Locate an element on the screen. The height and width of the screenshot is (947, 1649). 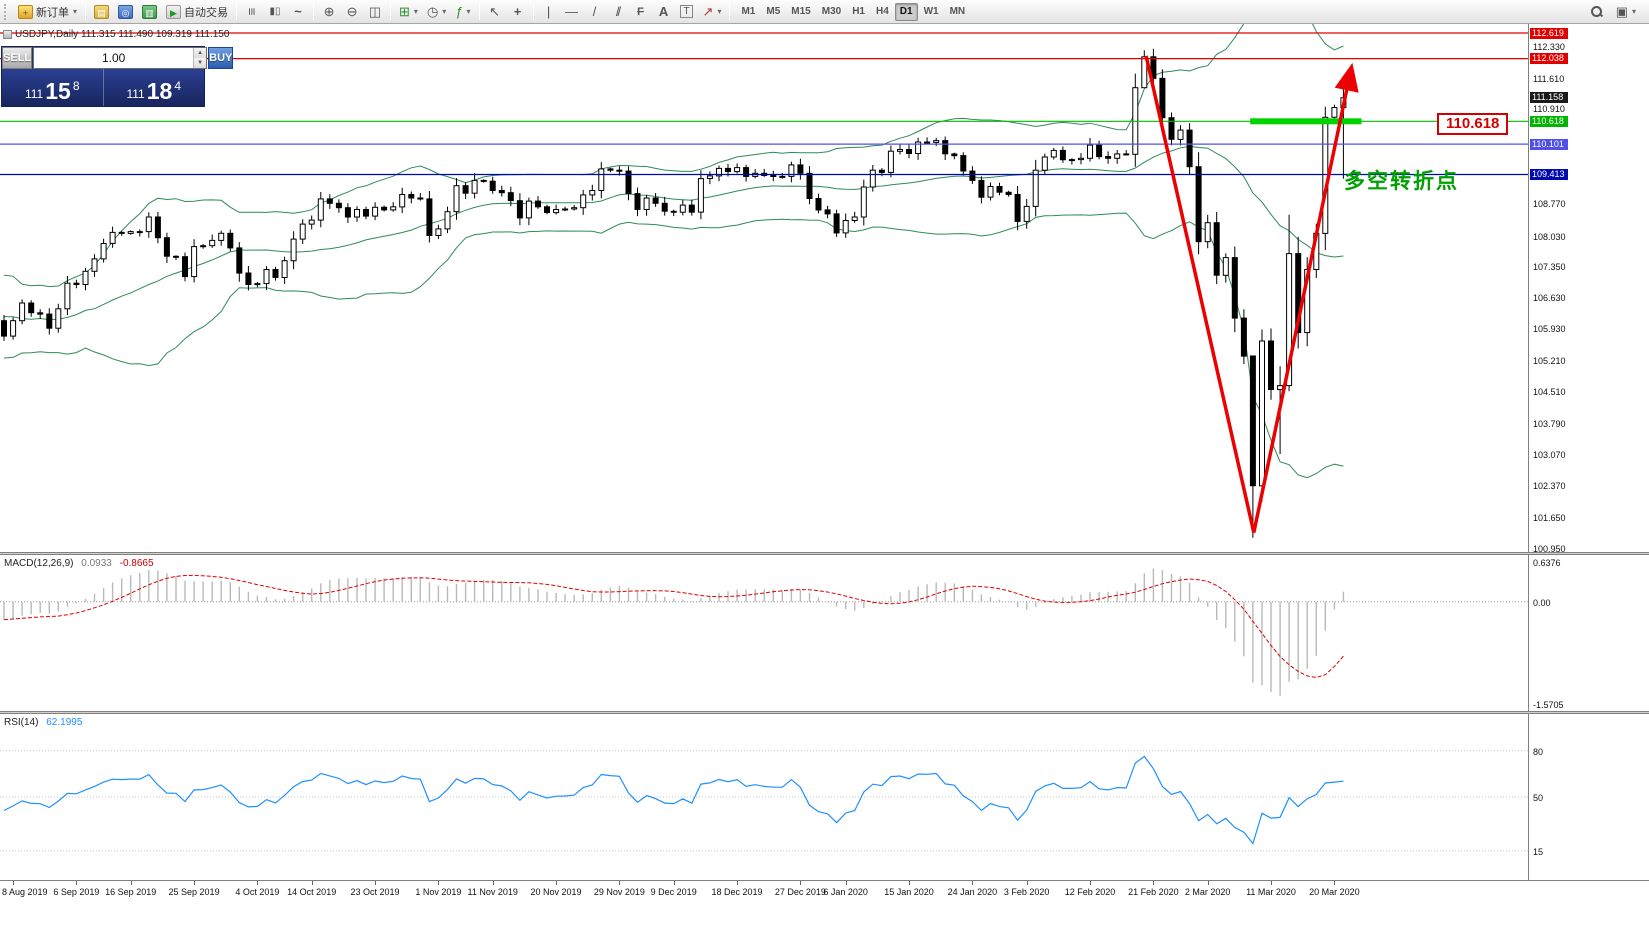
price-axis-label: 108.770 is located at coordinates (1549, 203).